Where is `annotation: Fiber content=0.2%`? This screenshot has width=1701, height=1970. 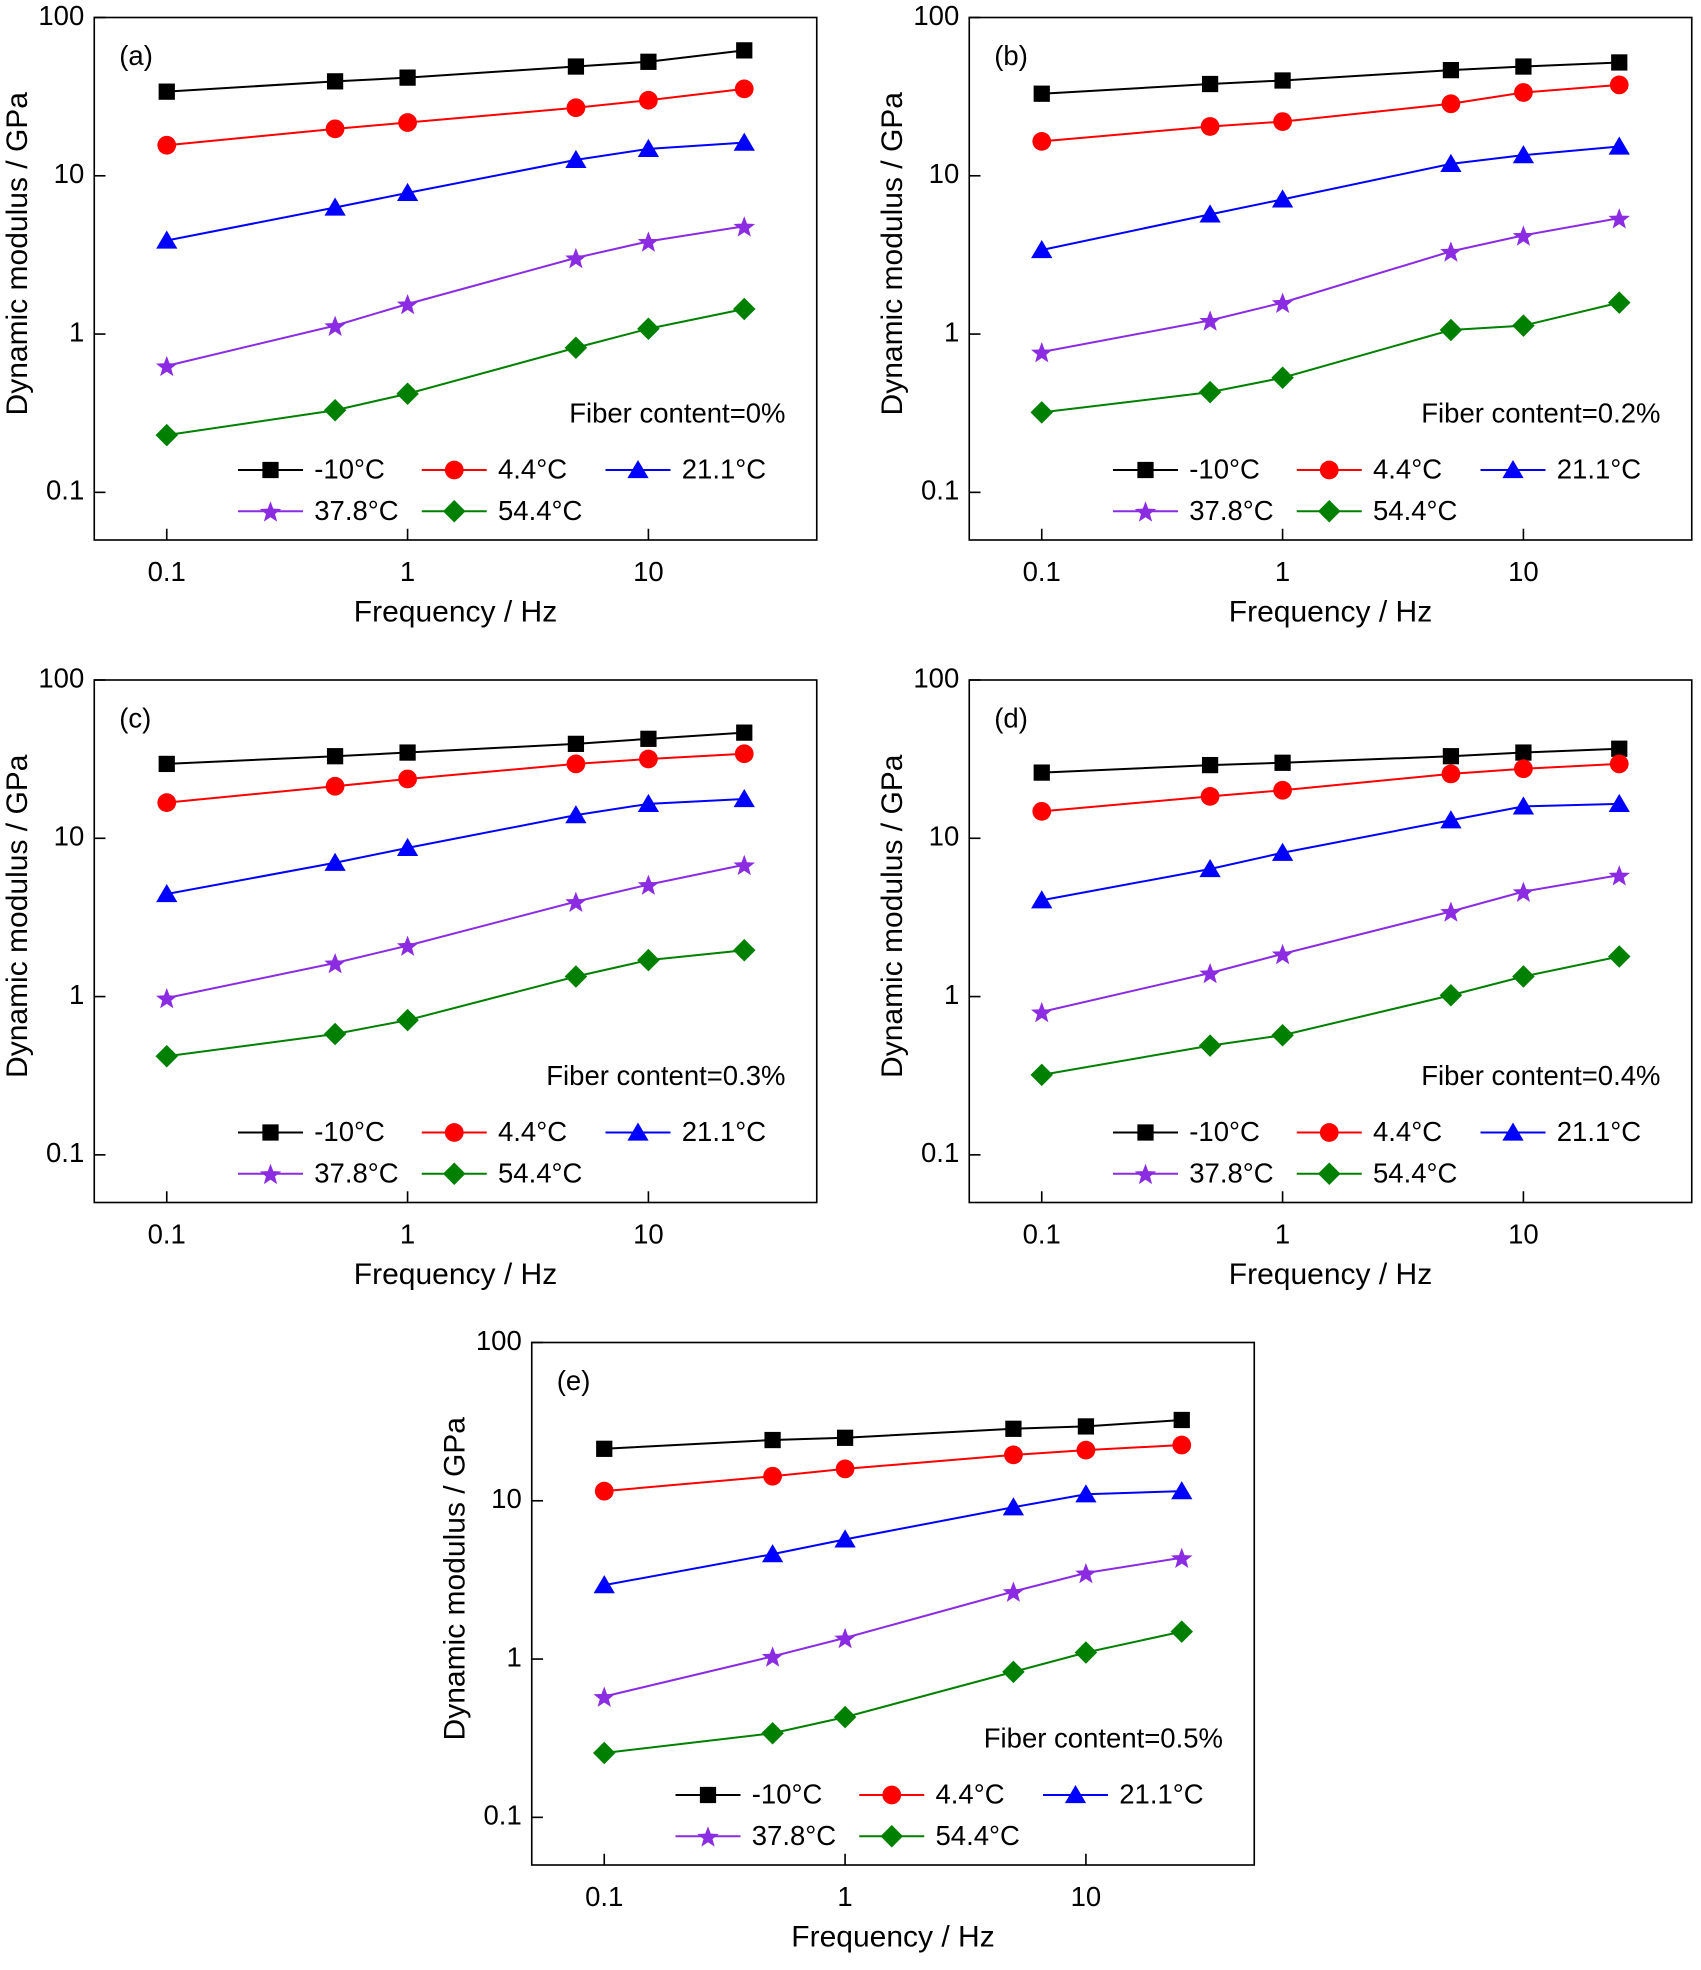 annotation: Fiber content=0.2% is located at coordinates (1540, 412).